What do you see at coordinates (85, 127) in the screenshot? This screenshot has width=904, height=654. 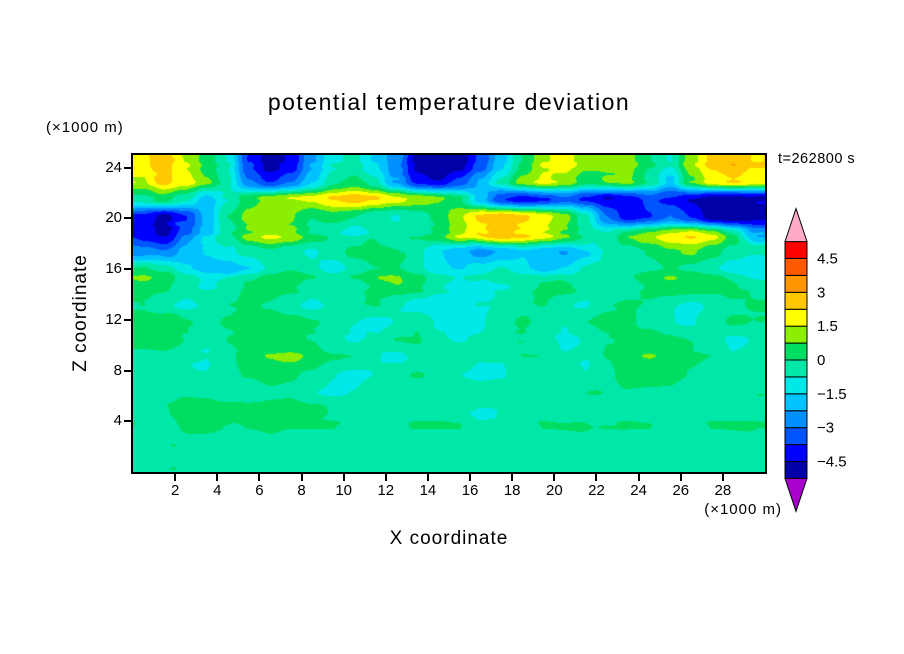 I see `y-axis-unit-label: (×1000 m)` at bounding box center [85, 127].